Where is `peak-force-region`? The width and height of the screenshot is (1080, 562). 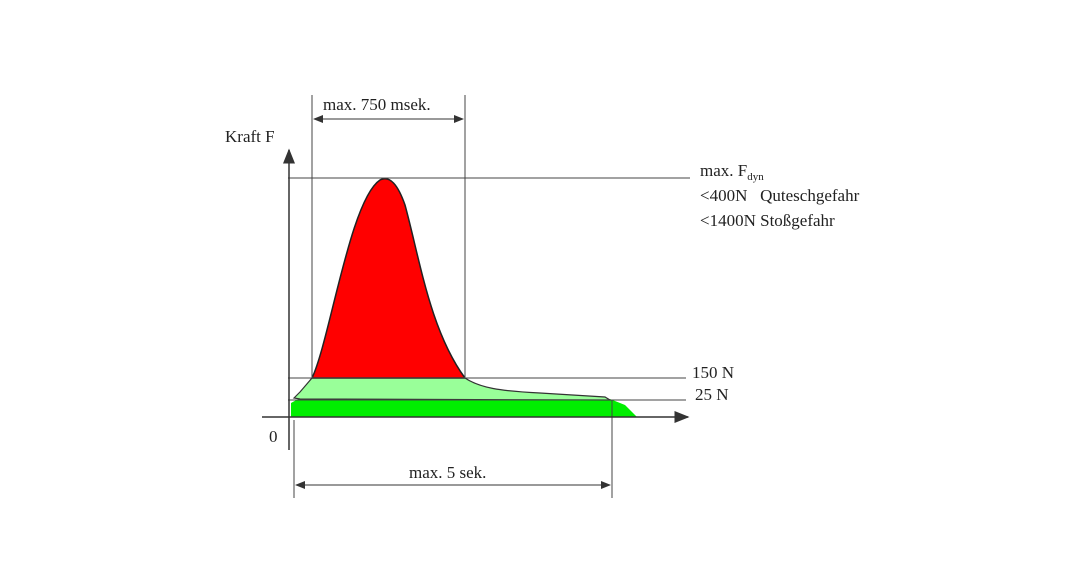
peak-force-region is located at coordinates (388, 278).